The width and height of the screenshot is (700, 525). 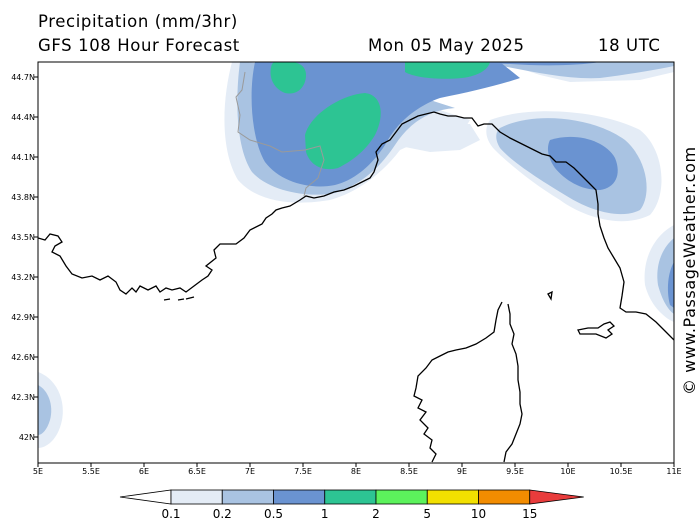 I want to click on lat-tick-label: 44.1N, so click(x=23, y=157).